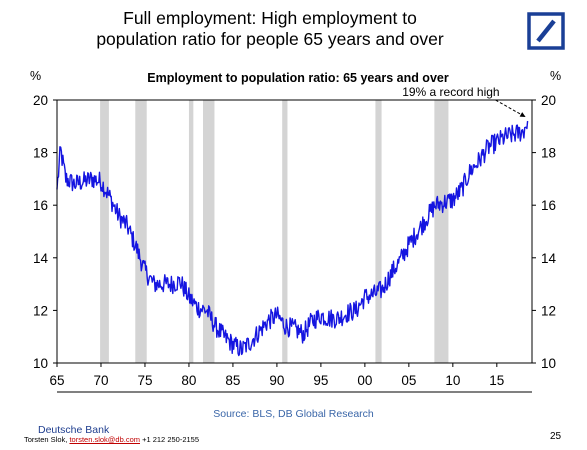 This screenshot has height=450, width=587. Describe the element at coordinates (548, 363) in the screenshot. I see `y-tick-label-right: 10` at that location.